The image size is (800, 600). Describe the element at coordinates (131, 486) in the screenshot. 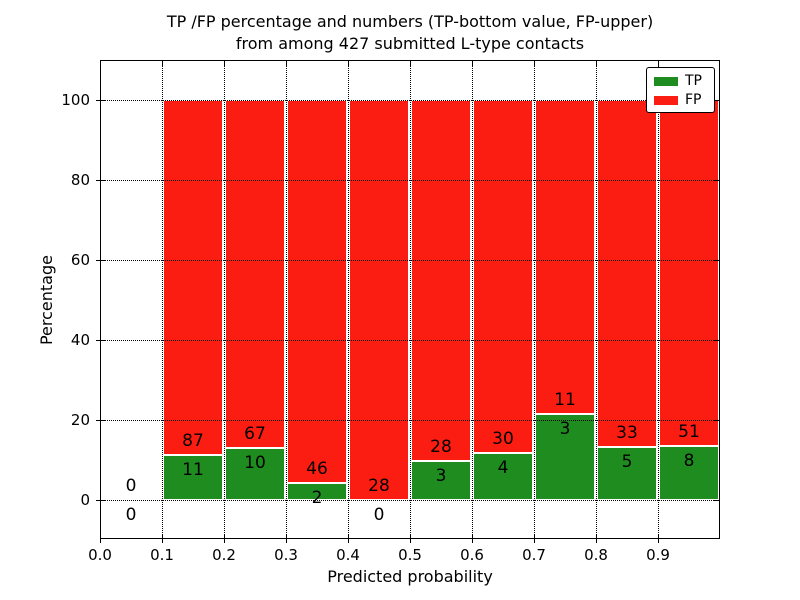

I see `bar-count-label-fp: 0` at that location.